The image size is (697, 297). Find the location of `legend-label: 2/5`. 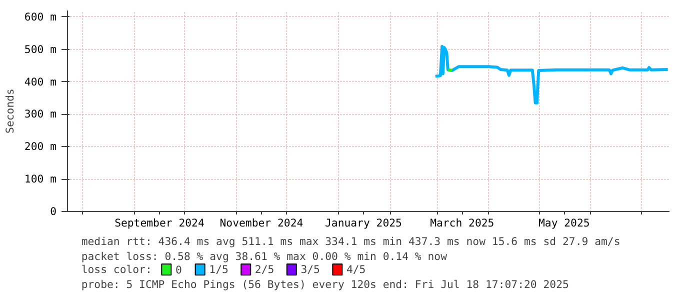

legend-label: 2/5 is located at coordinates (264, 269).